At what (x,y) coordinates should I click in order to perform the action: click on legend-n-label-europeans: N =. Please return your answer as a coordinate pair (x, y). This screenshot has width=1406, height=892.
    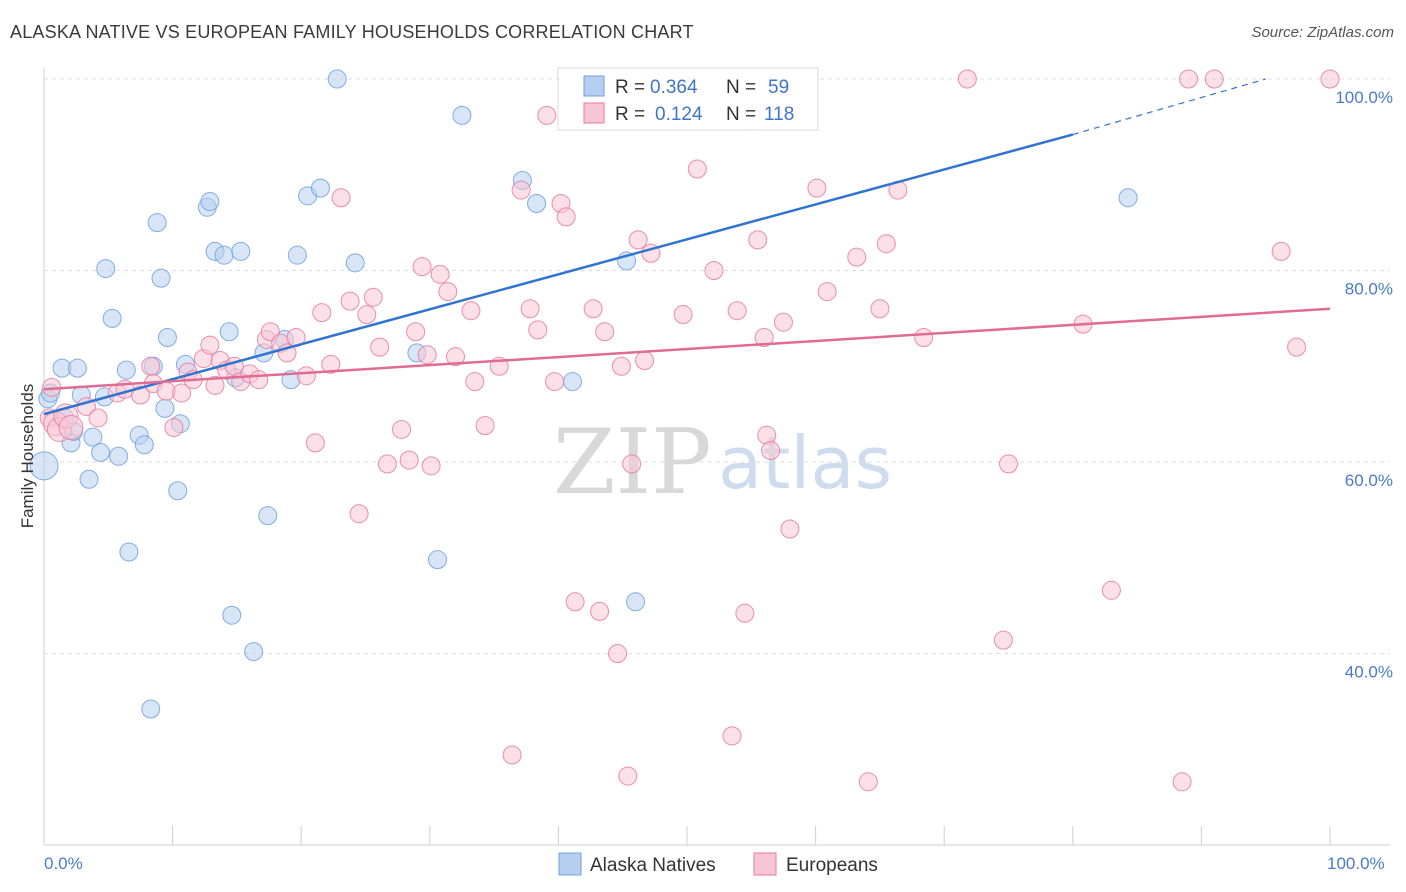
    Looking at the image, I should click on (741, 114).